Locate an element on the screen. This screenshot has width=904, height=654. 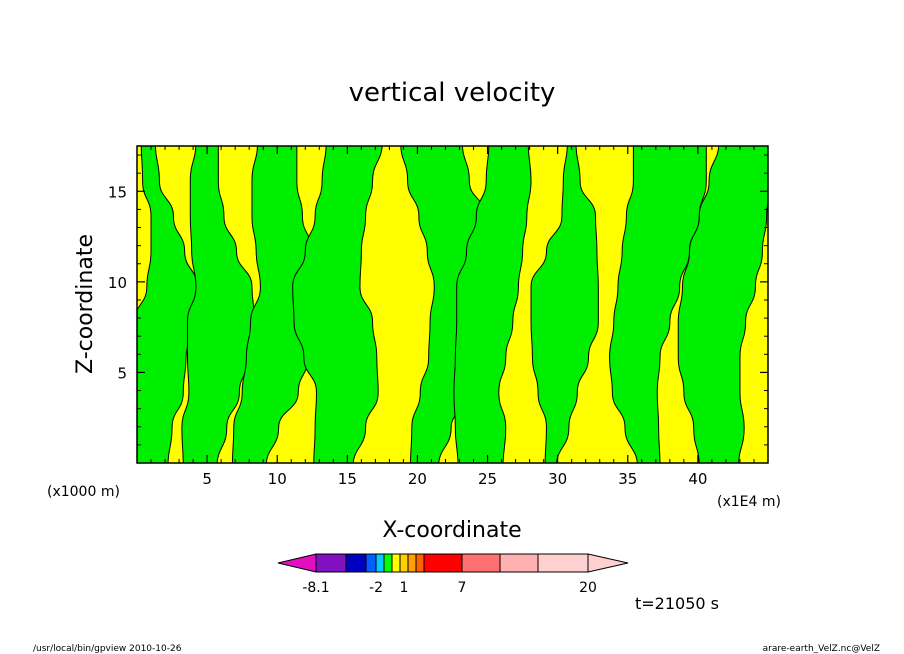
colorbar-label: 20 is located at coordinates (588, 588).